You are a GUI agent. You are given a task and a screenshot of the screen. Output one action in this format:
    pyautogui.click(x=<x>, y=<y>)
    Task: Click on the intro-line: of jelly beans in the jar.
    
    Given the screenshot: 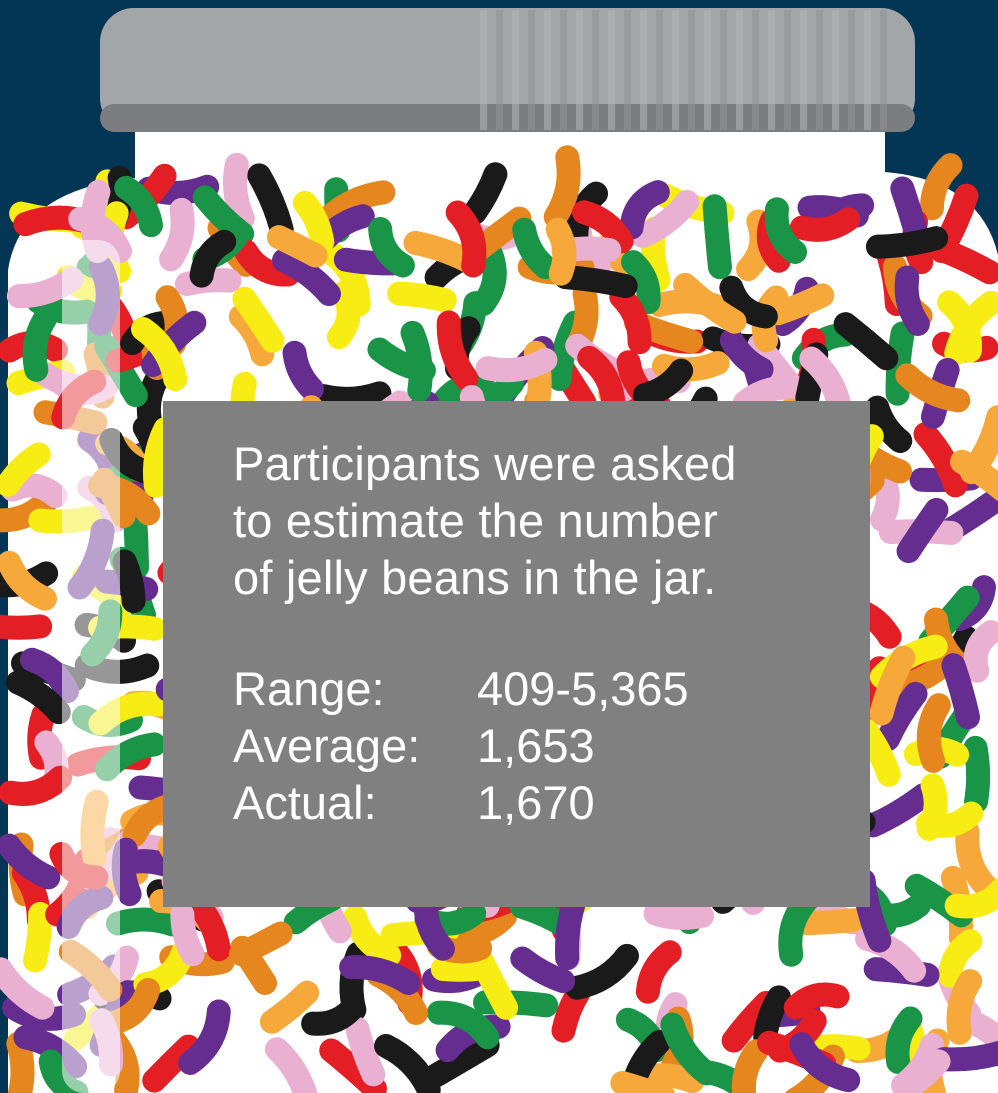 What is the action you would take?
    pyautogui.click(x=475, y=577)
    